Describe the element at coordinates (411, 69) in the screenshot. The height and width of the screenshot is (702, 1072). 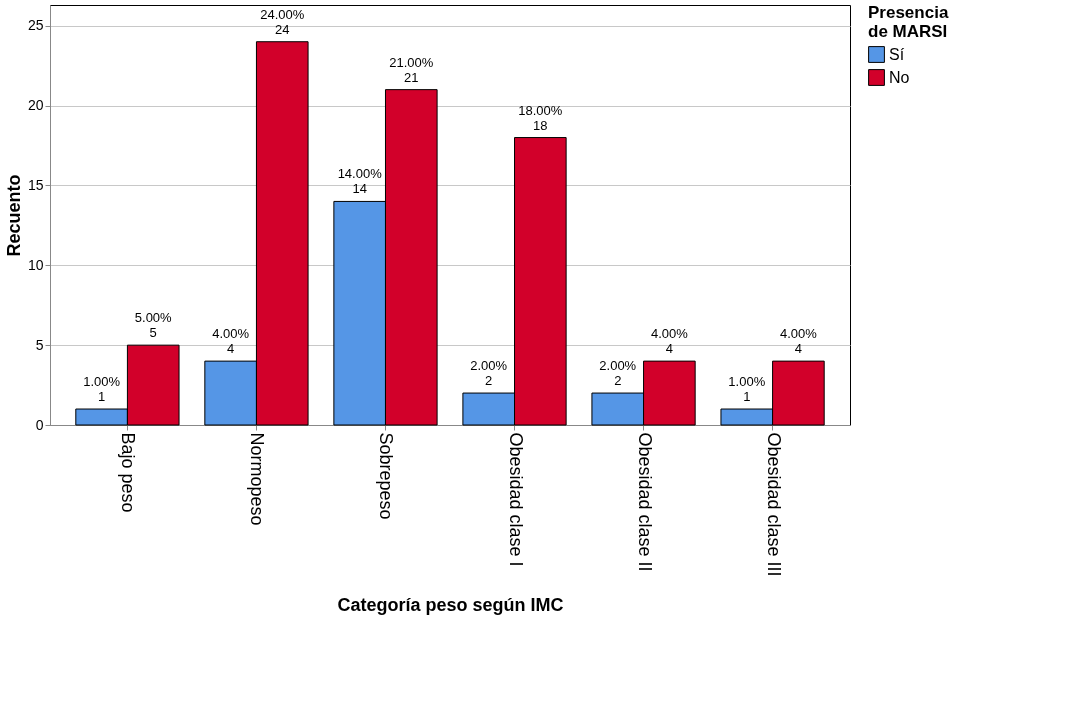
I see `data-label: 21.00% 21` at that location.